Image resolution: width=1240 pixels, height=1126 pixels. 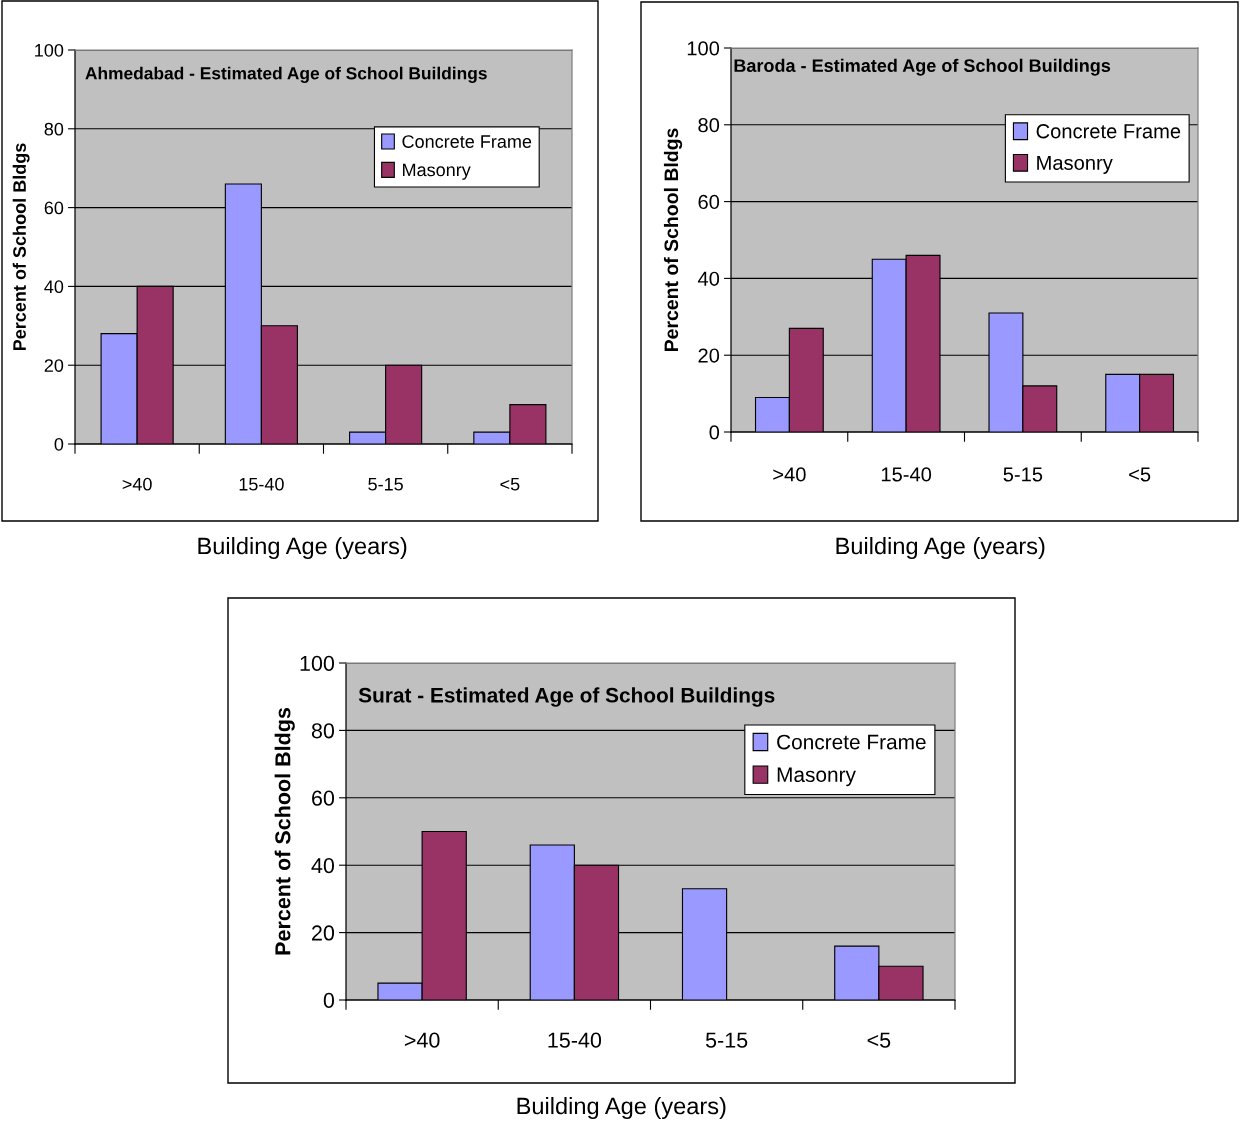 What do you see at coordinates (286, 74) in the screenshot?
I see `text: Ahmedabad - Estimated Age of School Buildings` at bounding box center [286, 74].